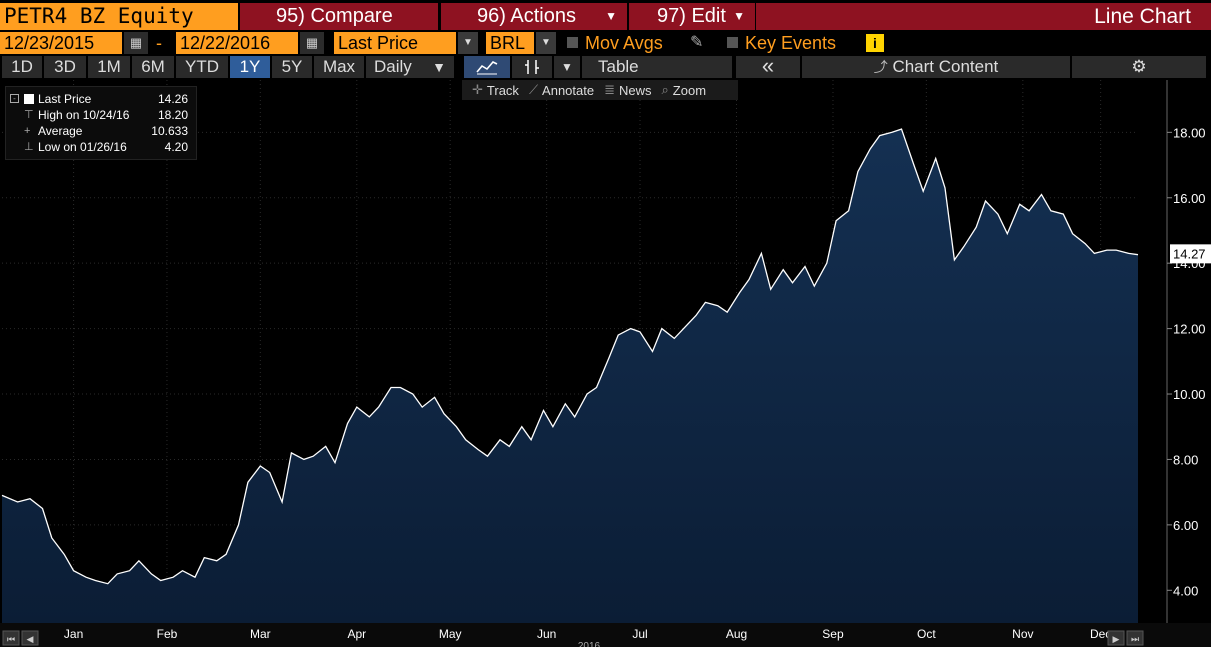 Image resolution: width=1211 pixels, height=647 pixels. What do you see at coordinates (1139, 67) in the screenshot?
I see `settings-gear-icon: ⚙` at bounding box center [1139, 67].